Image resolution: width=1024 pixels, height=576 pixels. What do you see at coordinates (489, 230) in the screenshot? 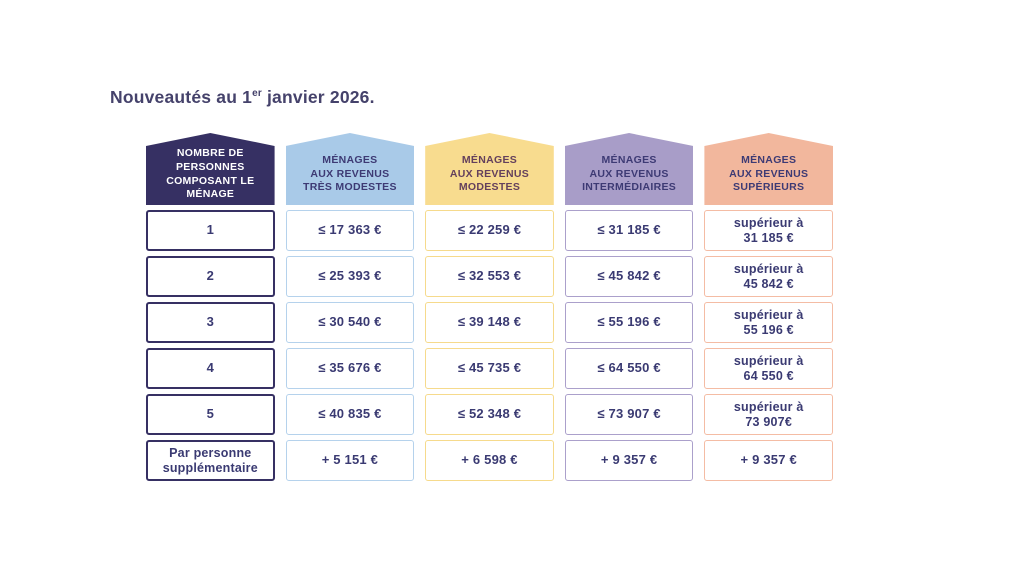
I see `table-cell: ≤ 22 259 €` at bounding box center [489, 230].